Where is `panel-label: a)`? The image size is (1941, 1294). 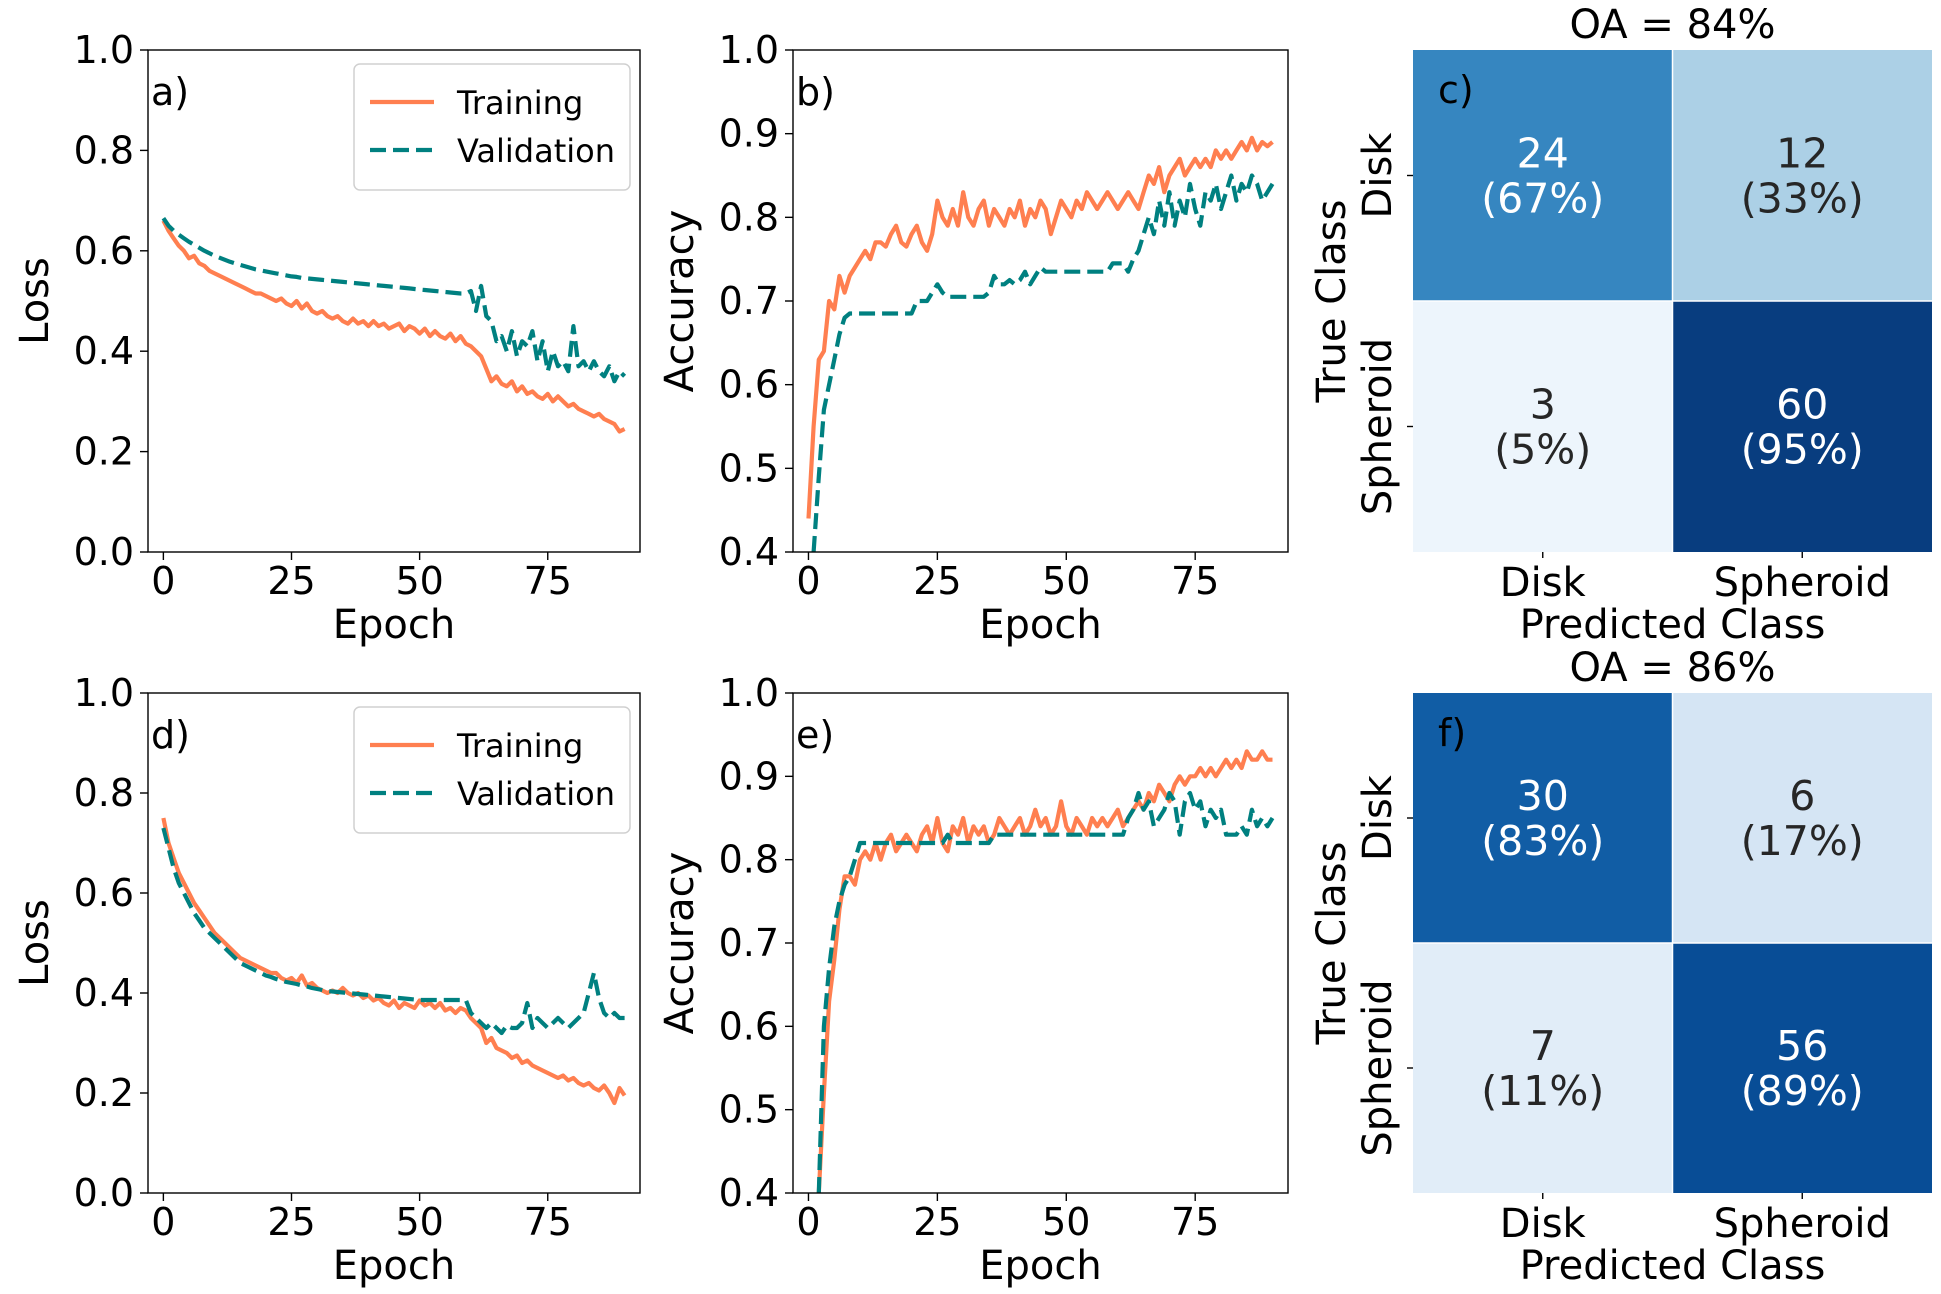 panel-label: a) is located at coordinates (170, 92).